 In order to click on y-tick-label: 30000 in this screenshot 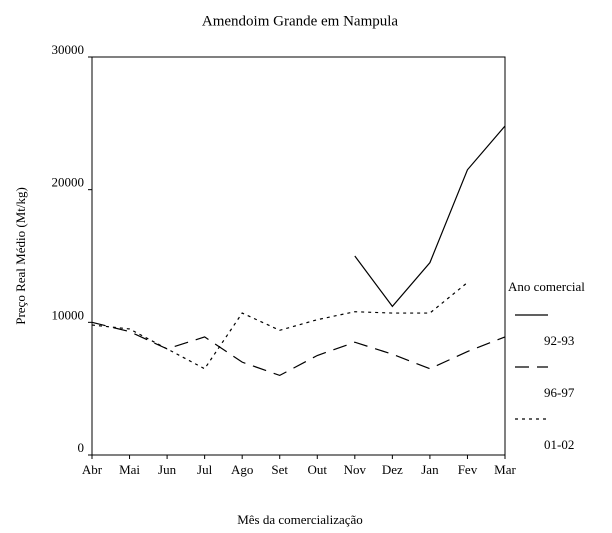, I will do `click(68, 49)`.